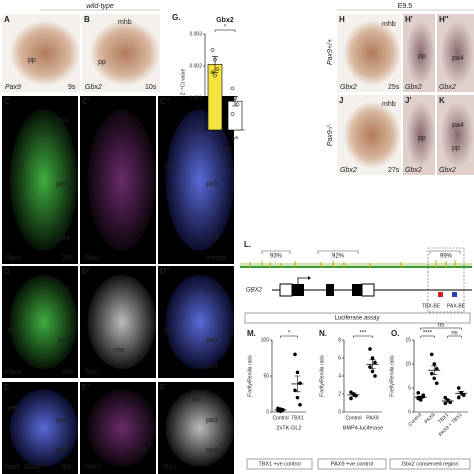 The width and height of the screenshot is (474, 474). What do you see at coordinates (409, 19) in the screenshot?
I see `panel-label: H'` at bounding box center [409, 19].